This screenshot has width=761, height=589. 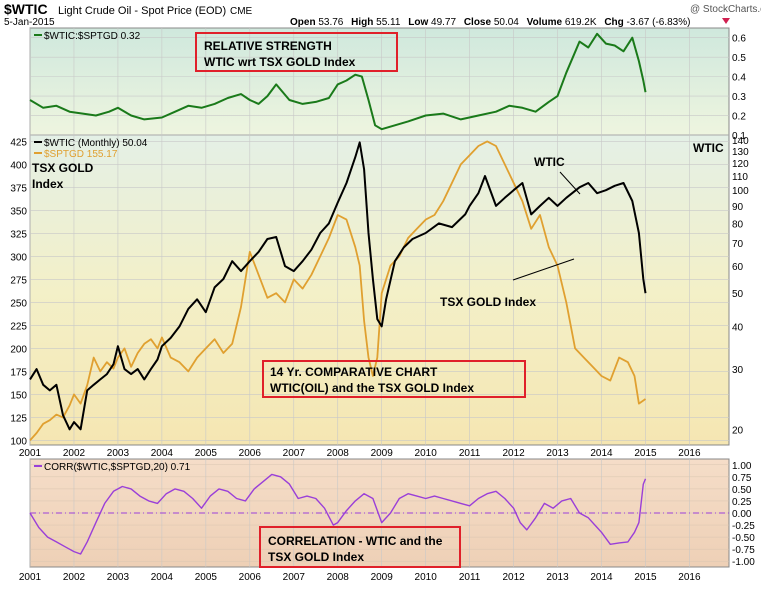 I want to click on correlation-line2: TSX GOLD Index, so click(x=316, y=557).